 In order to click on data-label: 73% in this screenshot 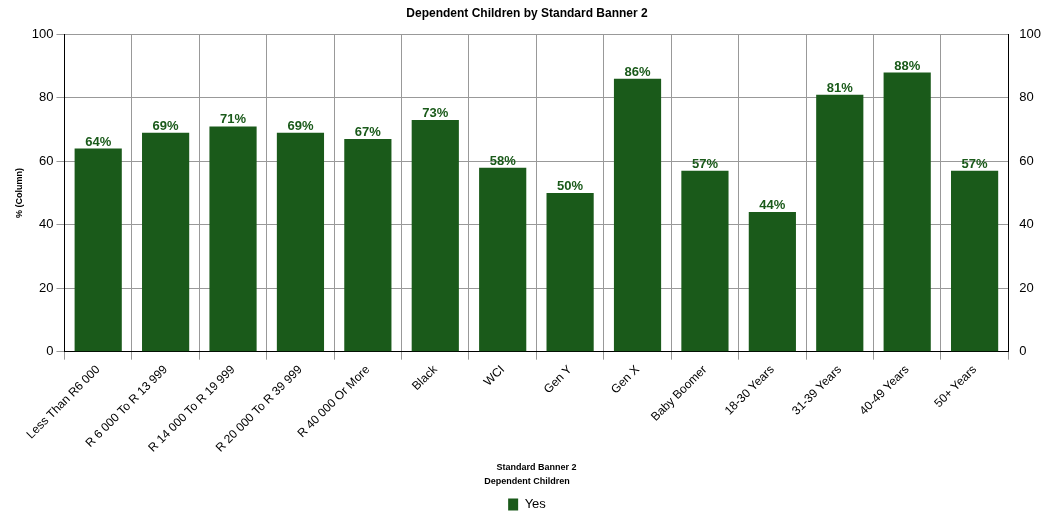, I will do `click(435, 113)`.